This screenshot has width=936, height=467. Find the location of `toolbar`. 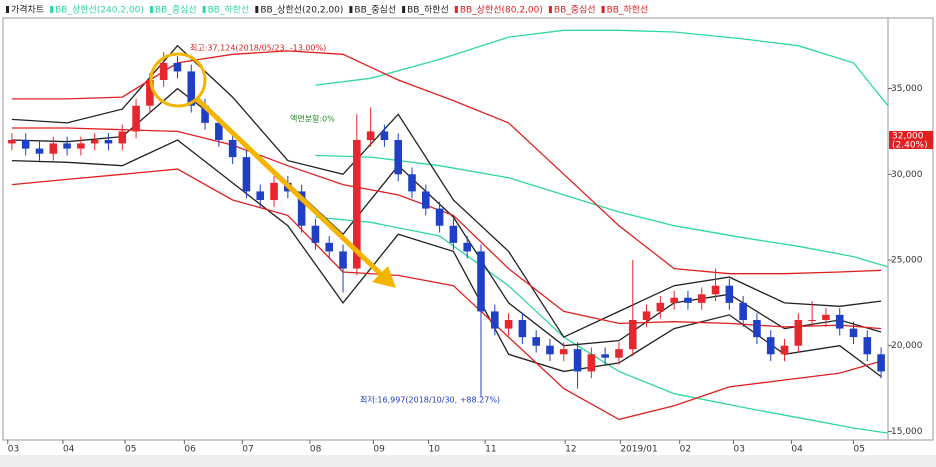

toolbar is located at coordinates (468, 461).